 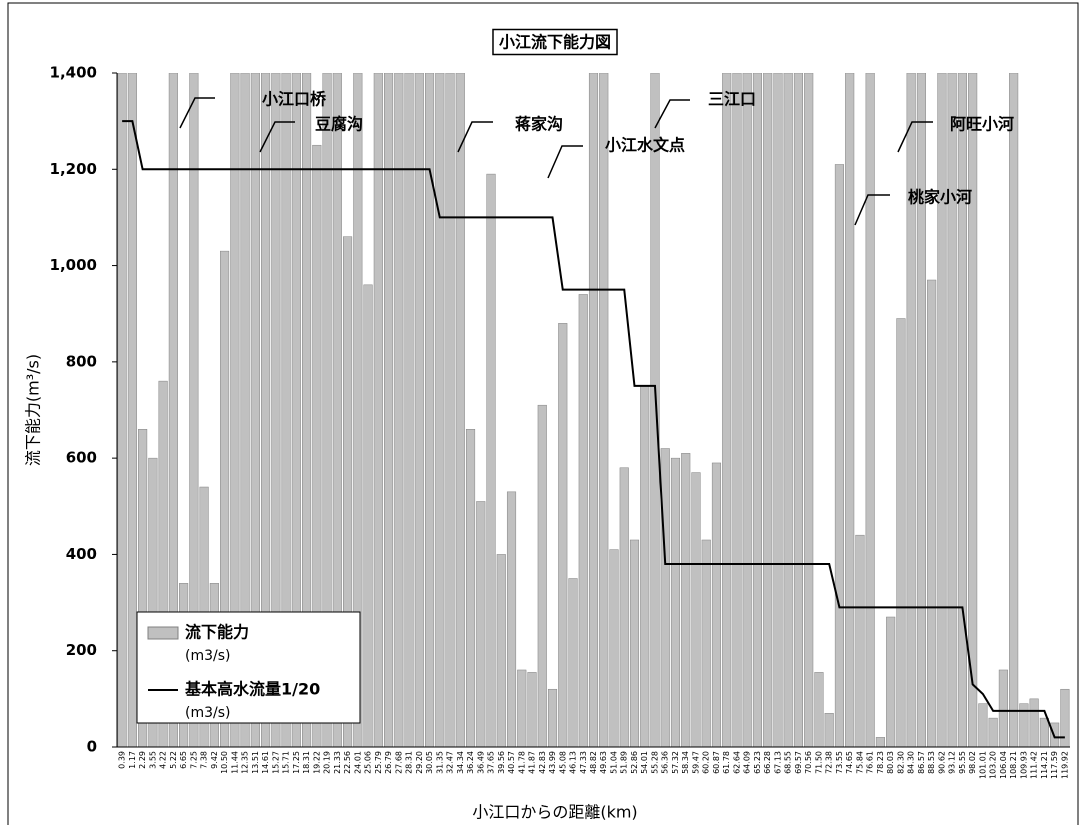 What do you see at coordinates (644, 762) in the screenshot?
I see `x-tick-label: 54.01` at bounding box center [644, 762].